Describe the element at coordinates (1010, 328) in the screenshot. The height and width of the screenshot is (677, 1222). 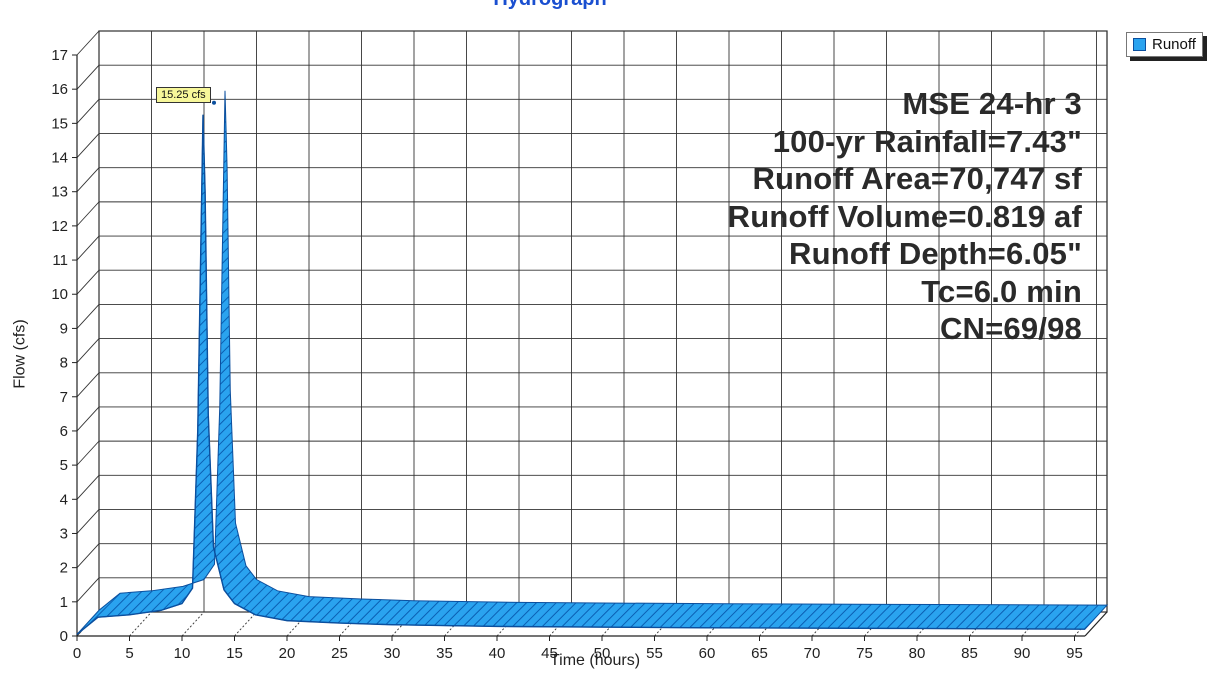
I see `annotation-line: CN=69/98` at that location.